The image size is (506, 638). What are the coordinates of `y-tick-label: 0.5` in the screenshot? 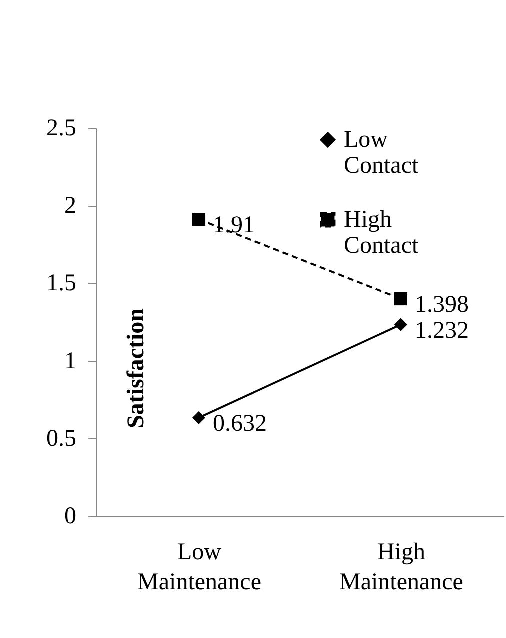 It's located at (61, 439).